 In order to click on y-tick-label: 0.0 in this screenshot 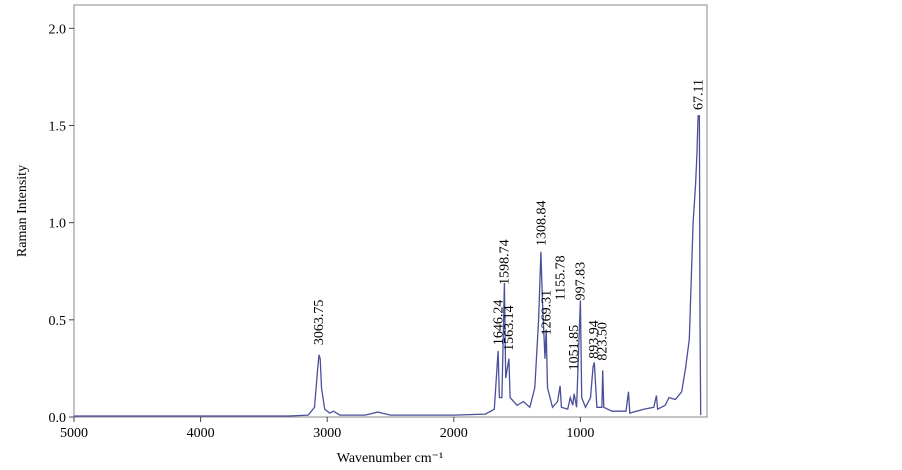, I will do `click(58, 418)`.